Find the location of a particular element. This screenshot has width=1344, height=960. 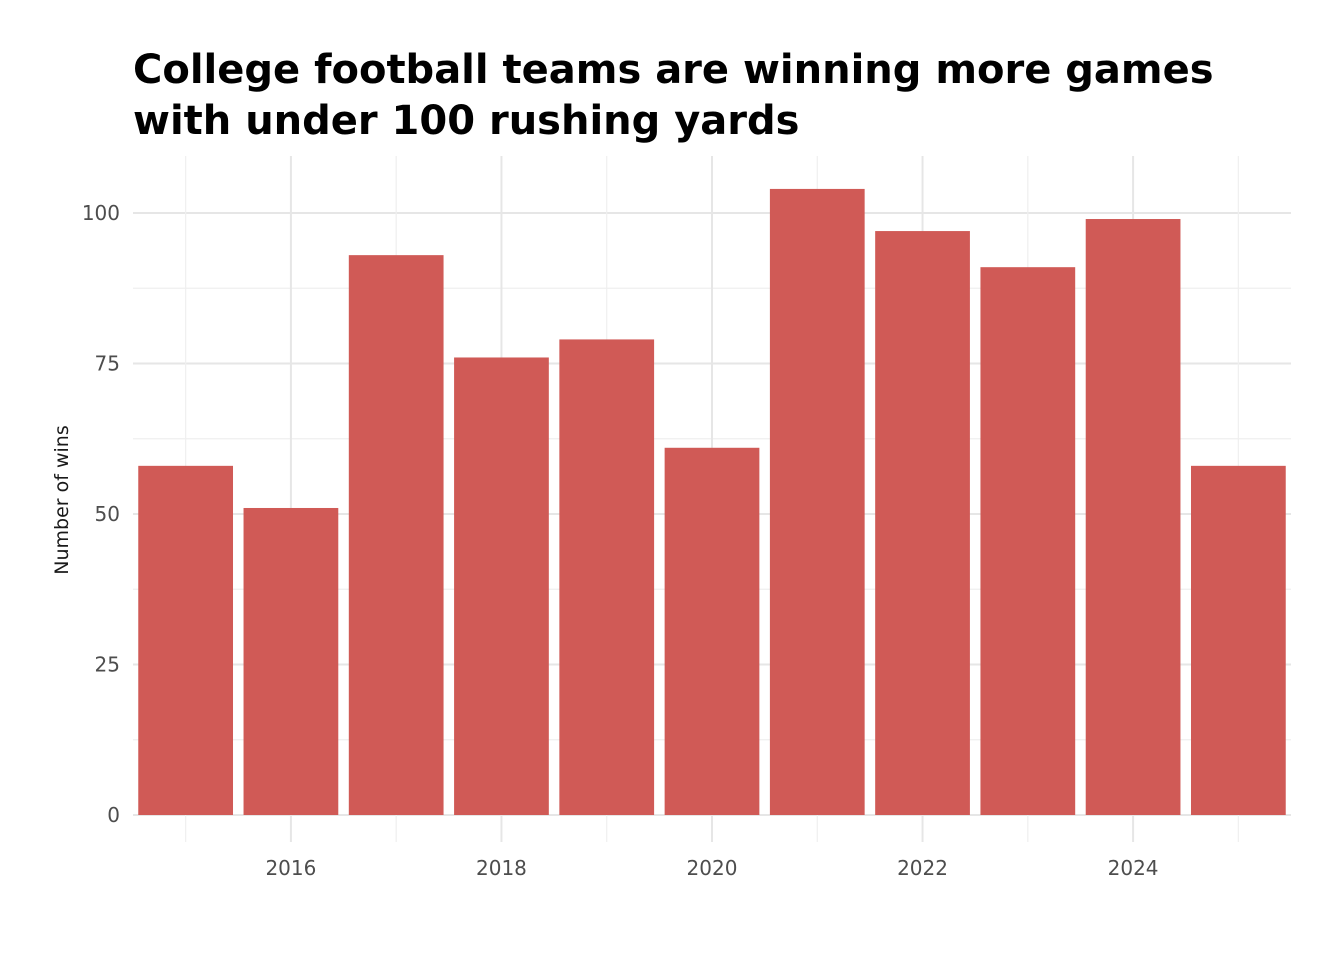

bar-2021 is located at coordinates (817, 502).